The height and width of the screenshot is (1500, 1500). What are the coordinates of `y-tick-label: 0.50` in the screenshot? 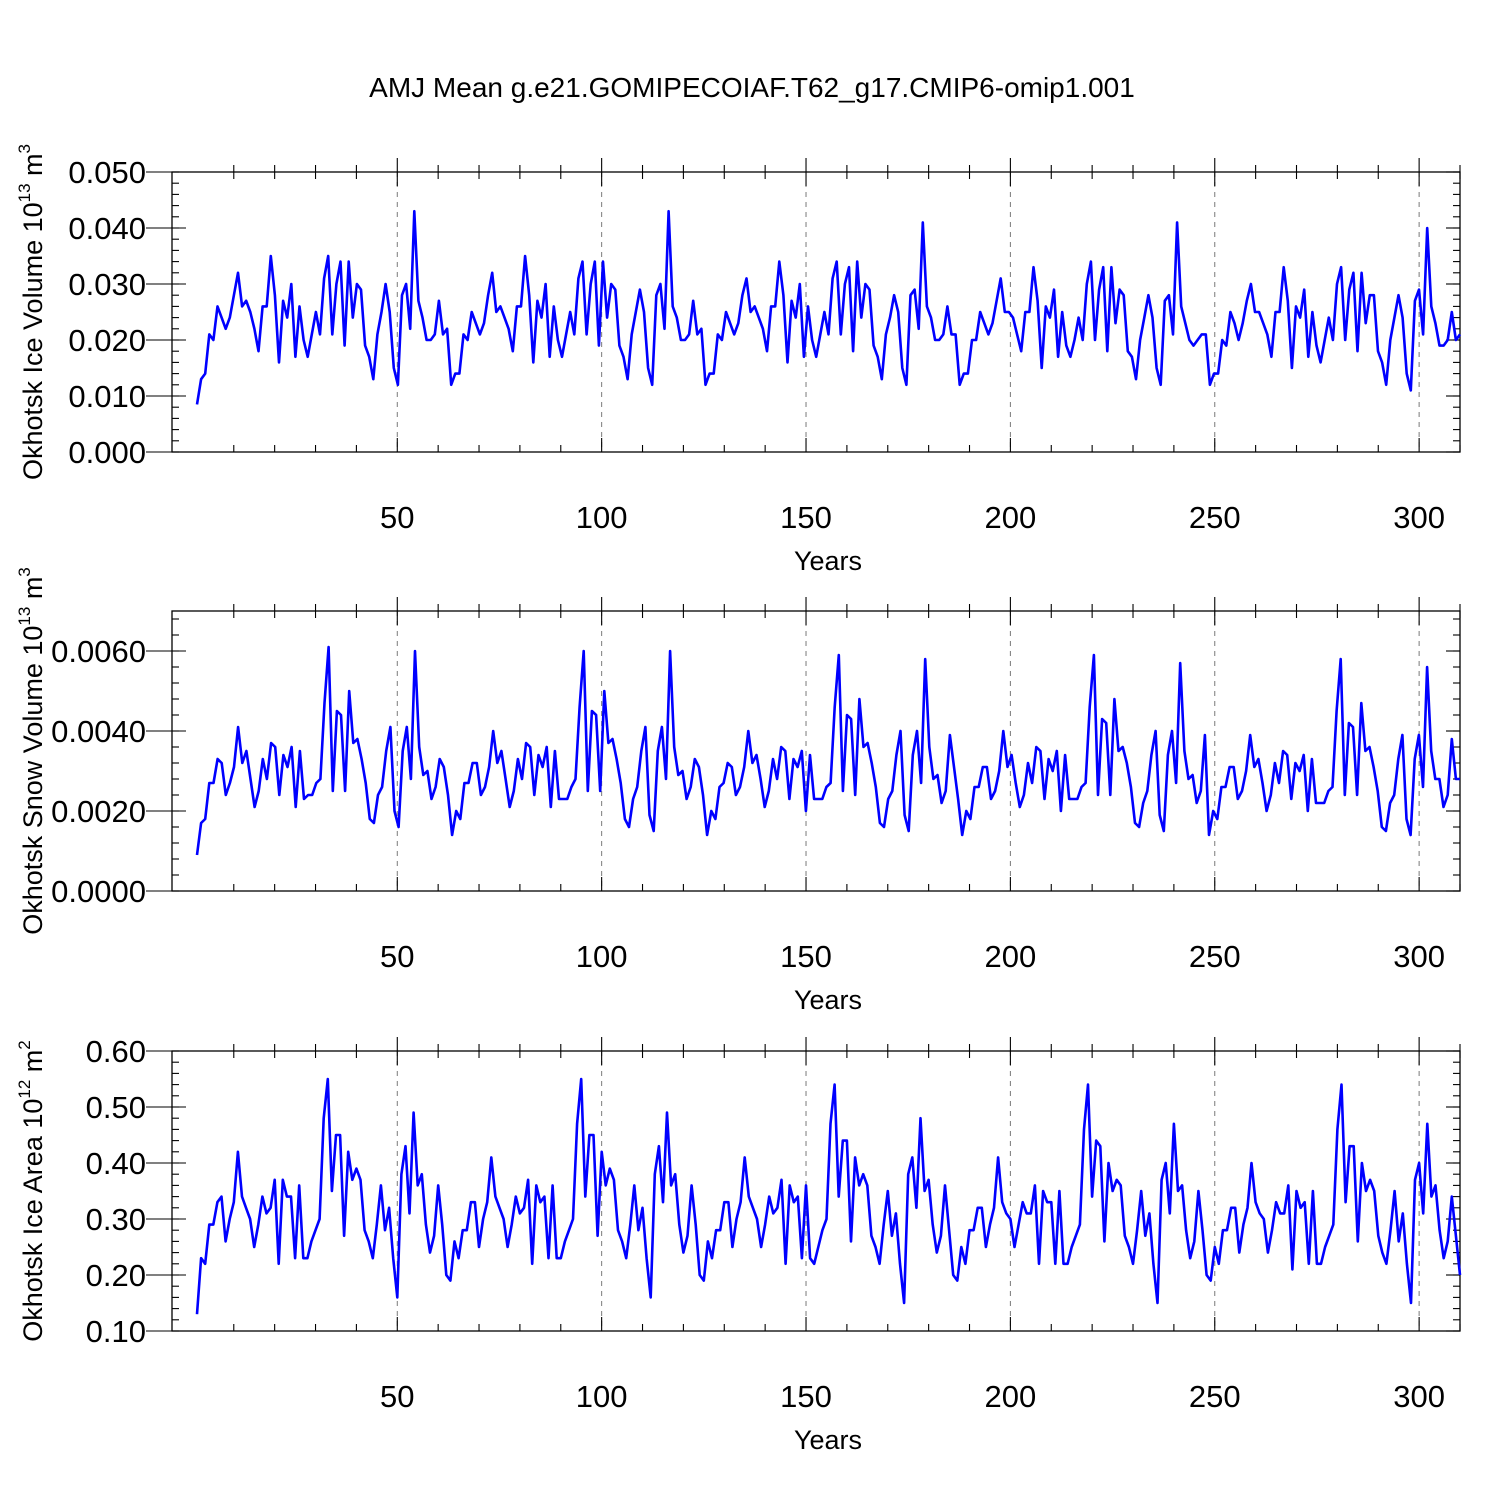 It's located at (116, 1107).